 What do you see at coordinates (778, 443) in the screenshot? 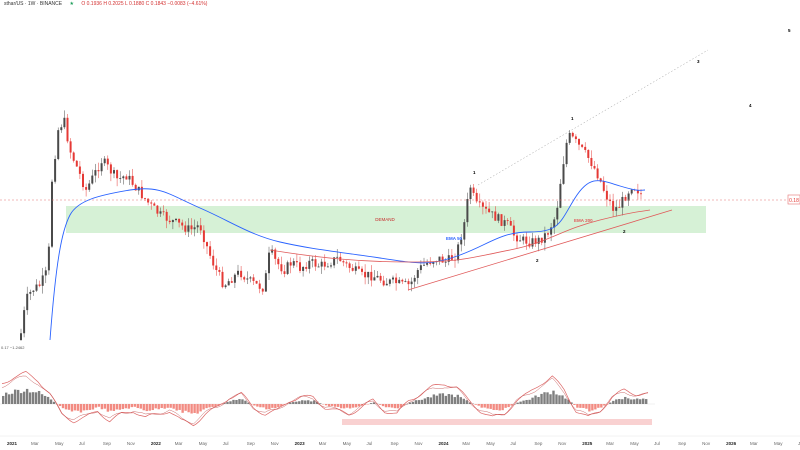
I see `x-axis-label: May` at bounding box center [778, 443].